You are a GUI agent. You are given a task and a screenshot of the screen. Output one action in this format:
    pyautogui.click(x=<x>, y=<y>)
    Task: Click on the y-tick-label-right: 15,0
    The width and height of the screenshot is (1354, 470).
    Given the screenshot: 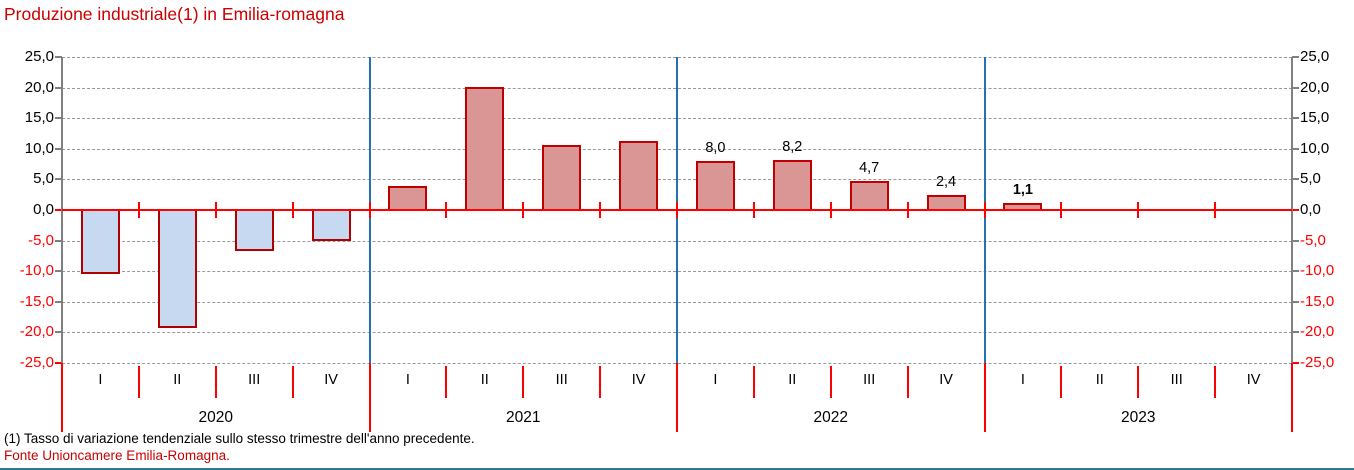 What is the action you would take?
    pyautogui.click(x=1315, y=118)
    